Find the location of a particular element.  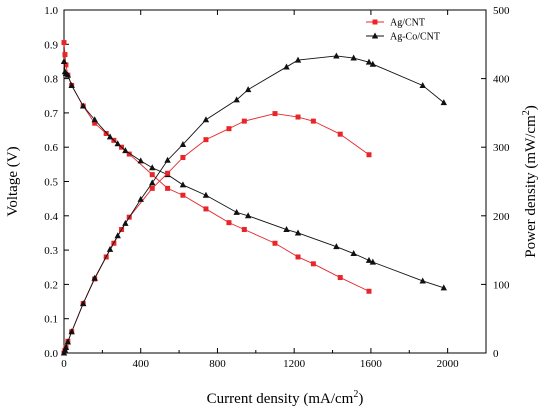

y-tick-label: 0.3 is located at coordinates (51, 251).